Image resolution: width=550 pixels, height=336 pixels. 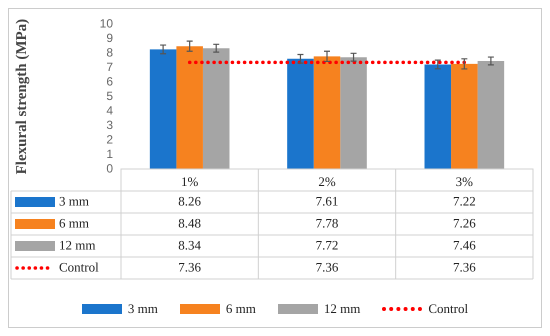 What do you see at coordinates (448, 308) in the screenshot?
I see `text: Control` at bounding box center [448, 308].